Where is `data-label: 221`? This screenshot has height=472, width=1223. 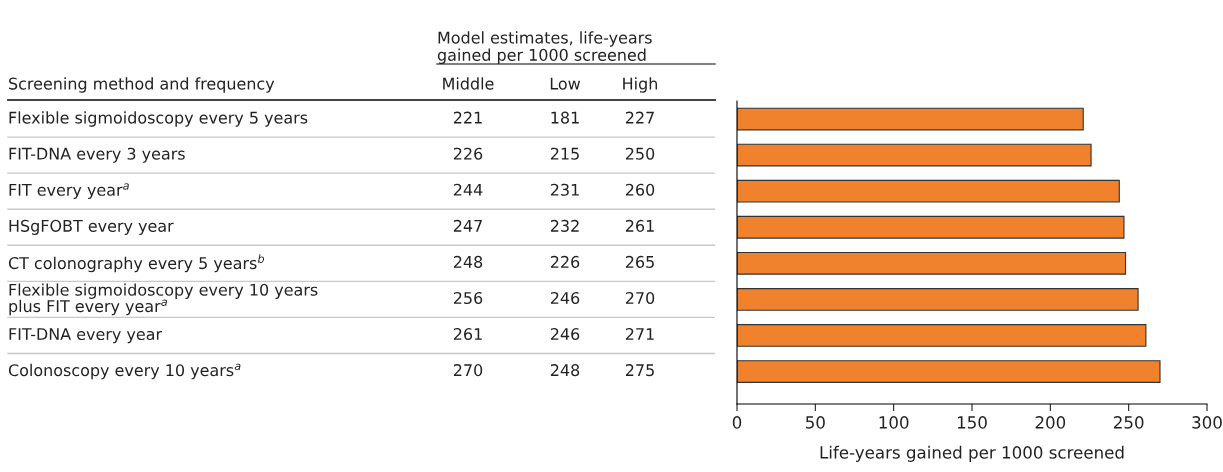
data-label: 221 is located at coordinates (467, 117).